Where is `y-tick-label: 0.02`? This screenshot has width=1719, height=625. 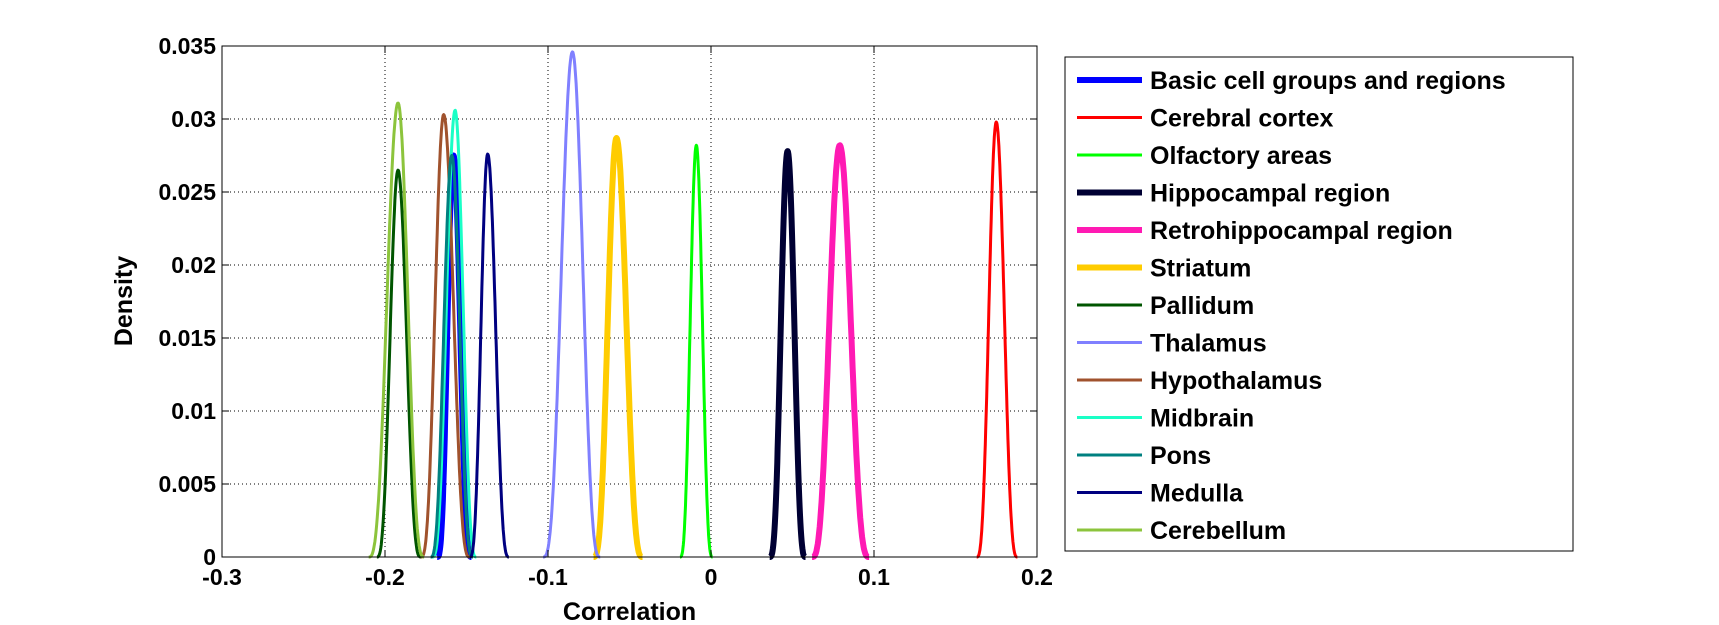
y-tick-label: 0.02 is located at coordinates (193, 265).